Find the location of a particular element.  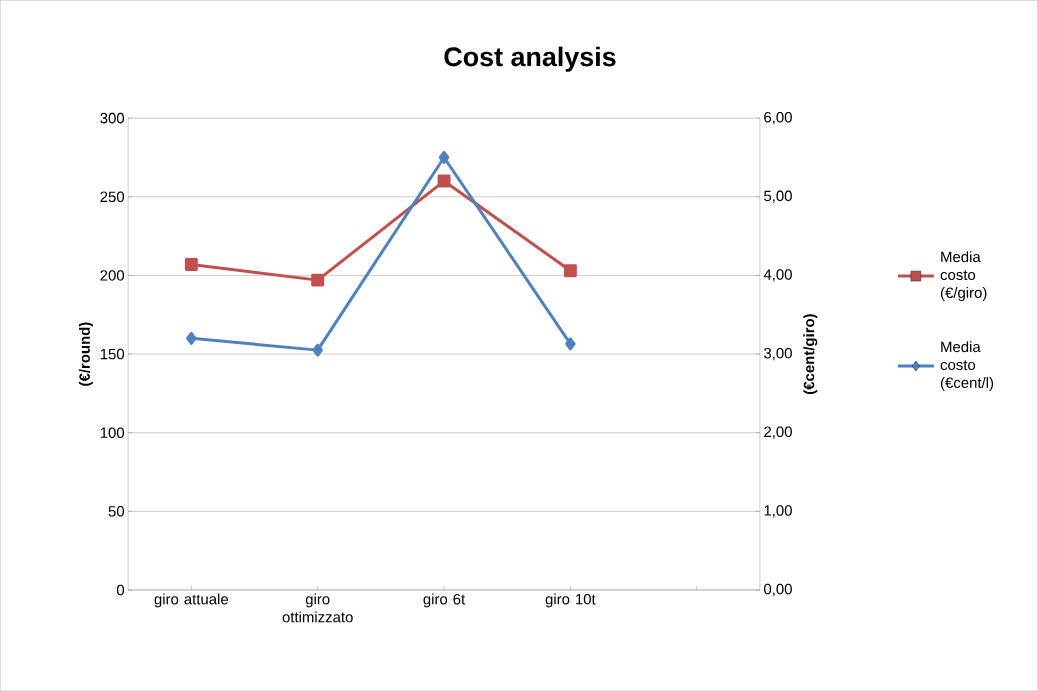

y2-tick-label: 6,00 is located at coordinates (778, 118).